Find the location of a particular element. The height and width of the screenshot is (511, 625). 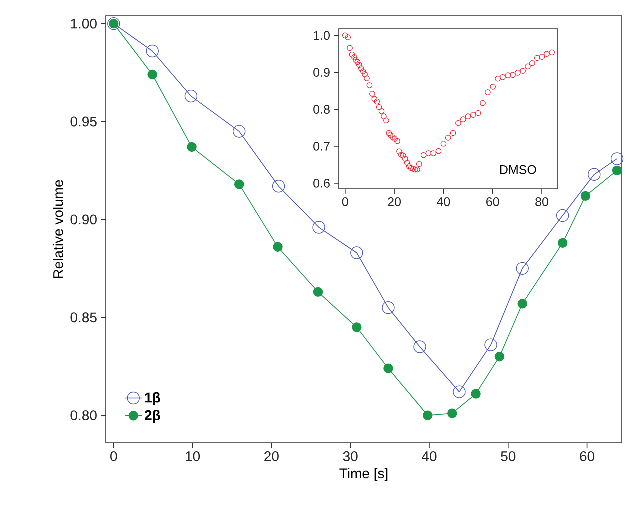

y-tick-label: 0.95 is located at coordinates (83, 121).